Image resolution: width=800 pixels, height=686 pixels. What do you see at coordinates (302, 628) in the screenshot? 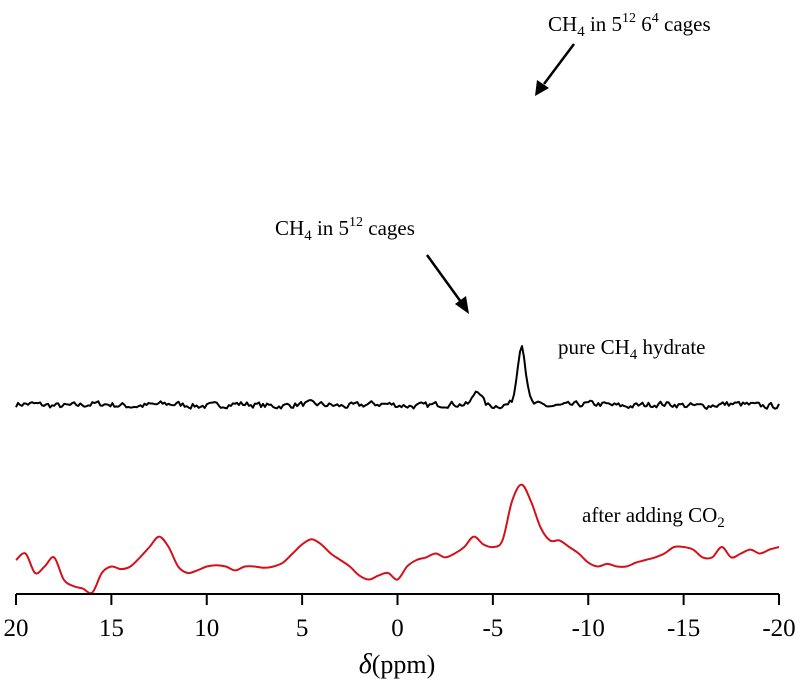
I see `x-tick-label: 5` at bounding box center [302, 628].